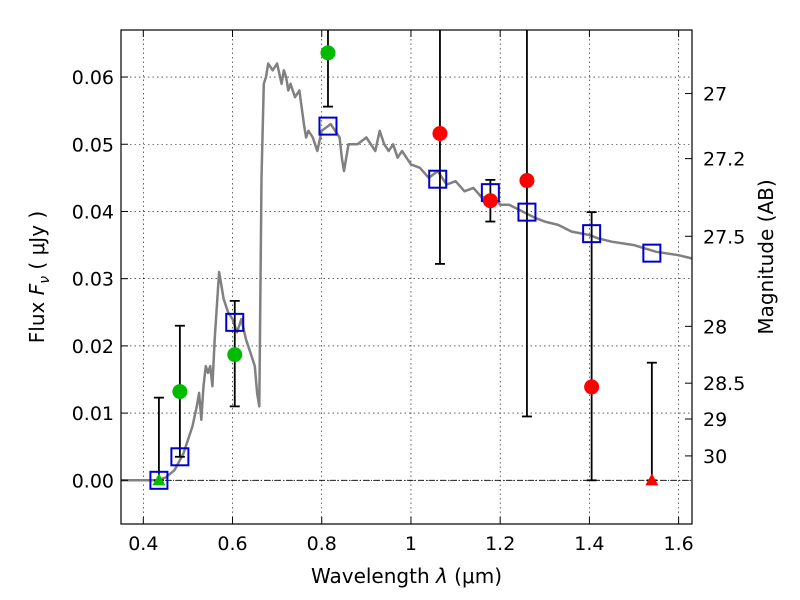 The width and height of the screenshot is (800, 600). What do you see at coordinates (93, 78) in the screenshot?
I see `y-tick-label: 0.06` at bounding box center [93, 78].